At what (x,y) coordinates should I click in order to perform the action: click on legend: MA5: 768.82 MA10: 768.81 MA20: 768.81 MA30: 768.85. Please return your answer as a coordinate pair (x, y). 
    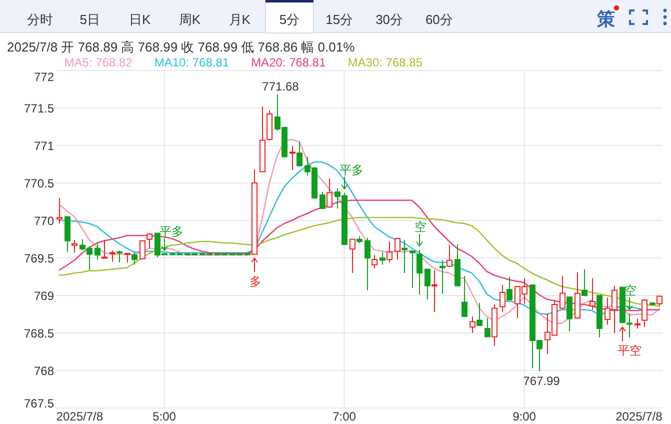
    Looking at the image, I should click on (243, 63).